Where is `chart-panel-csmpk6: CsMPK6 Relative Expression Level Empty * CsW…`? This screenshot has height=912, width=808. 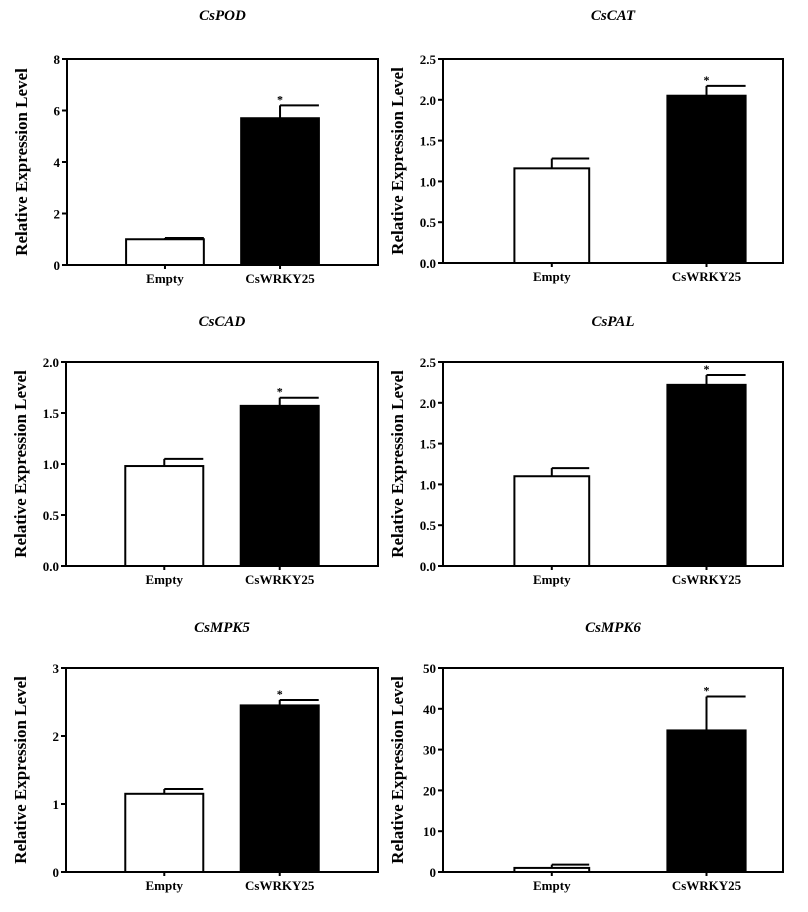 chart-panel-csmpk6: CsMPK6 Relative Expression Level Empty * CsW… is located at coordinates (586, 756).